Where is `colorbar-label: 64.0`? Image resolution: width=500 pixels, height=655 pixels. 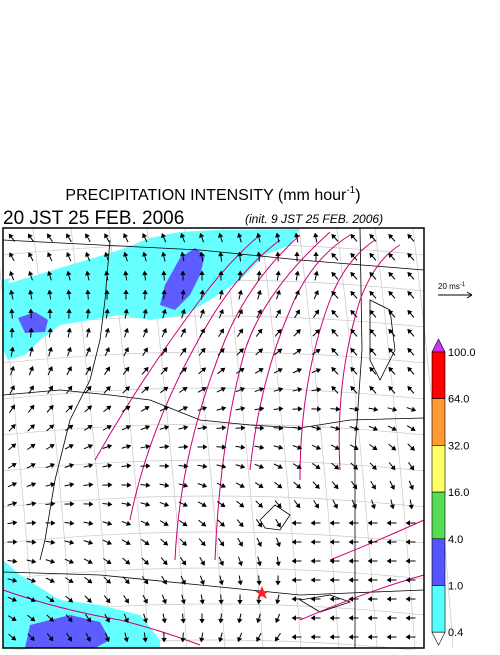
colorbar-label: 64.0 is located at coordinates (458, 400).